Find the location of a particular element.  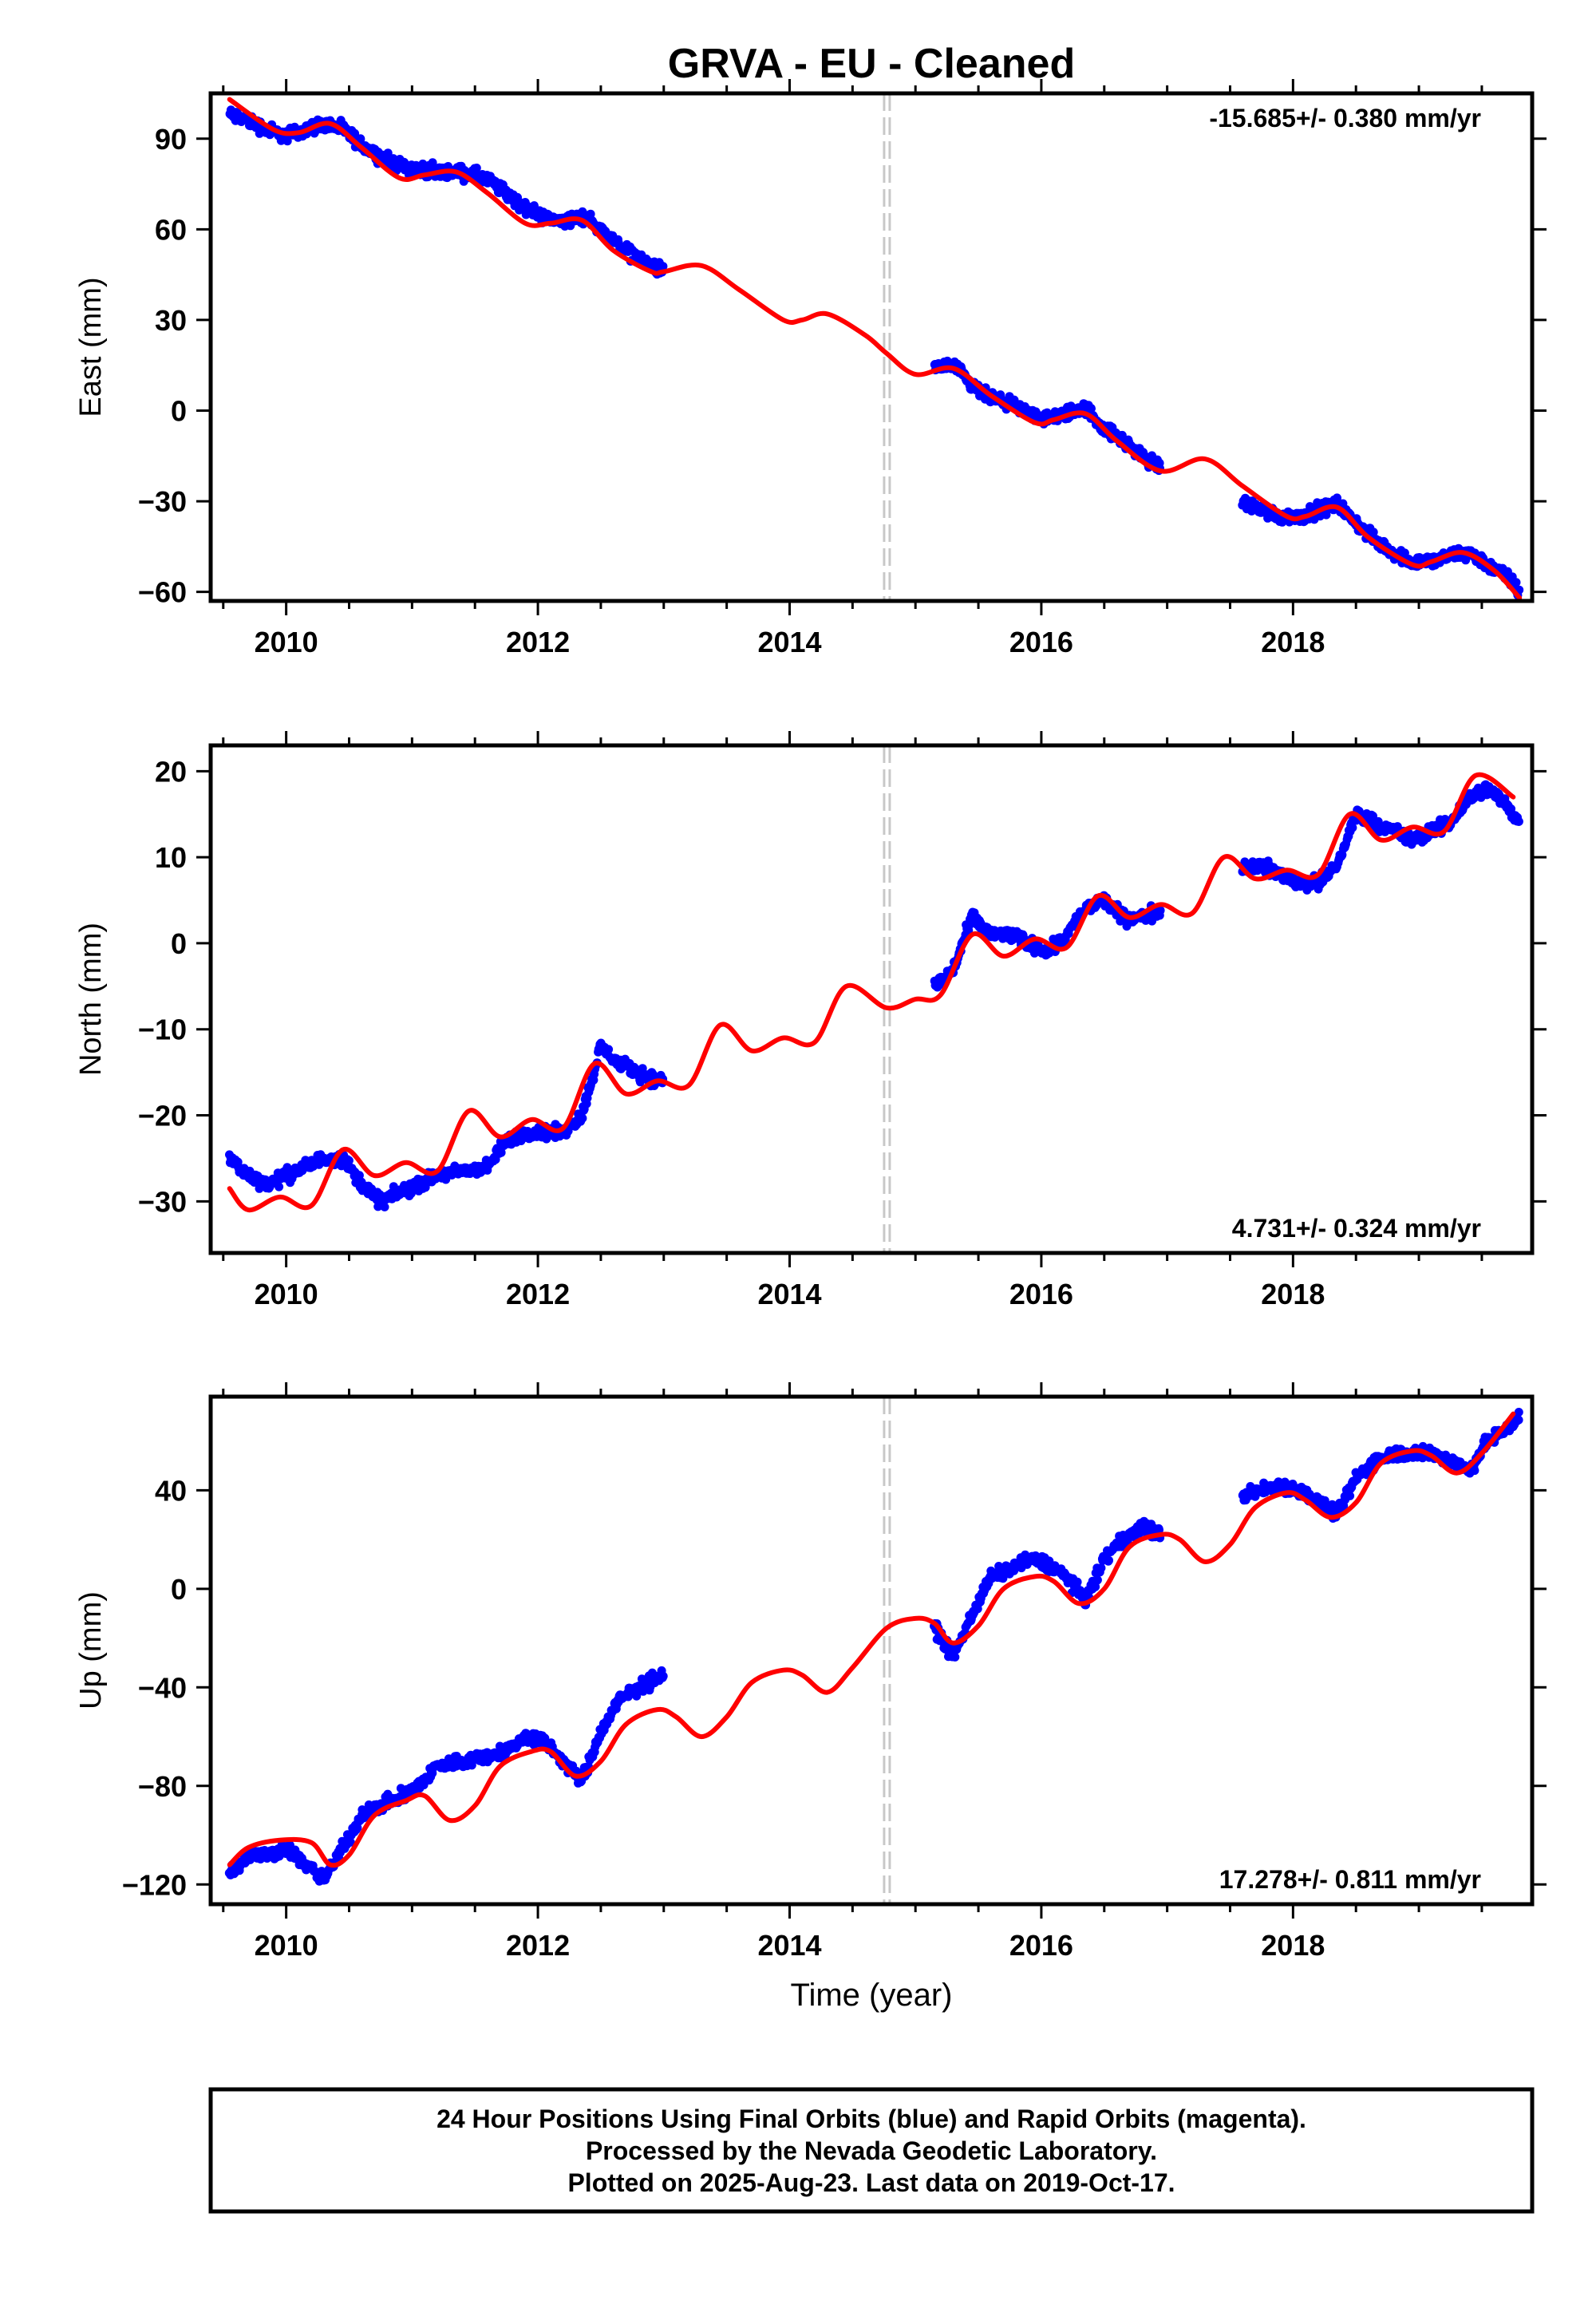

footer-border is located at coordinates (871, 2150).